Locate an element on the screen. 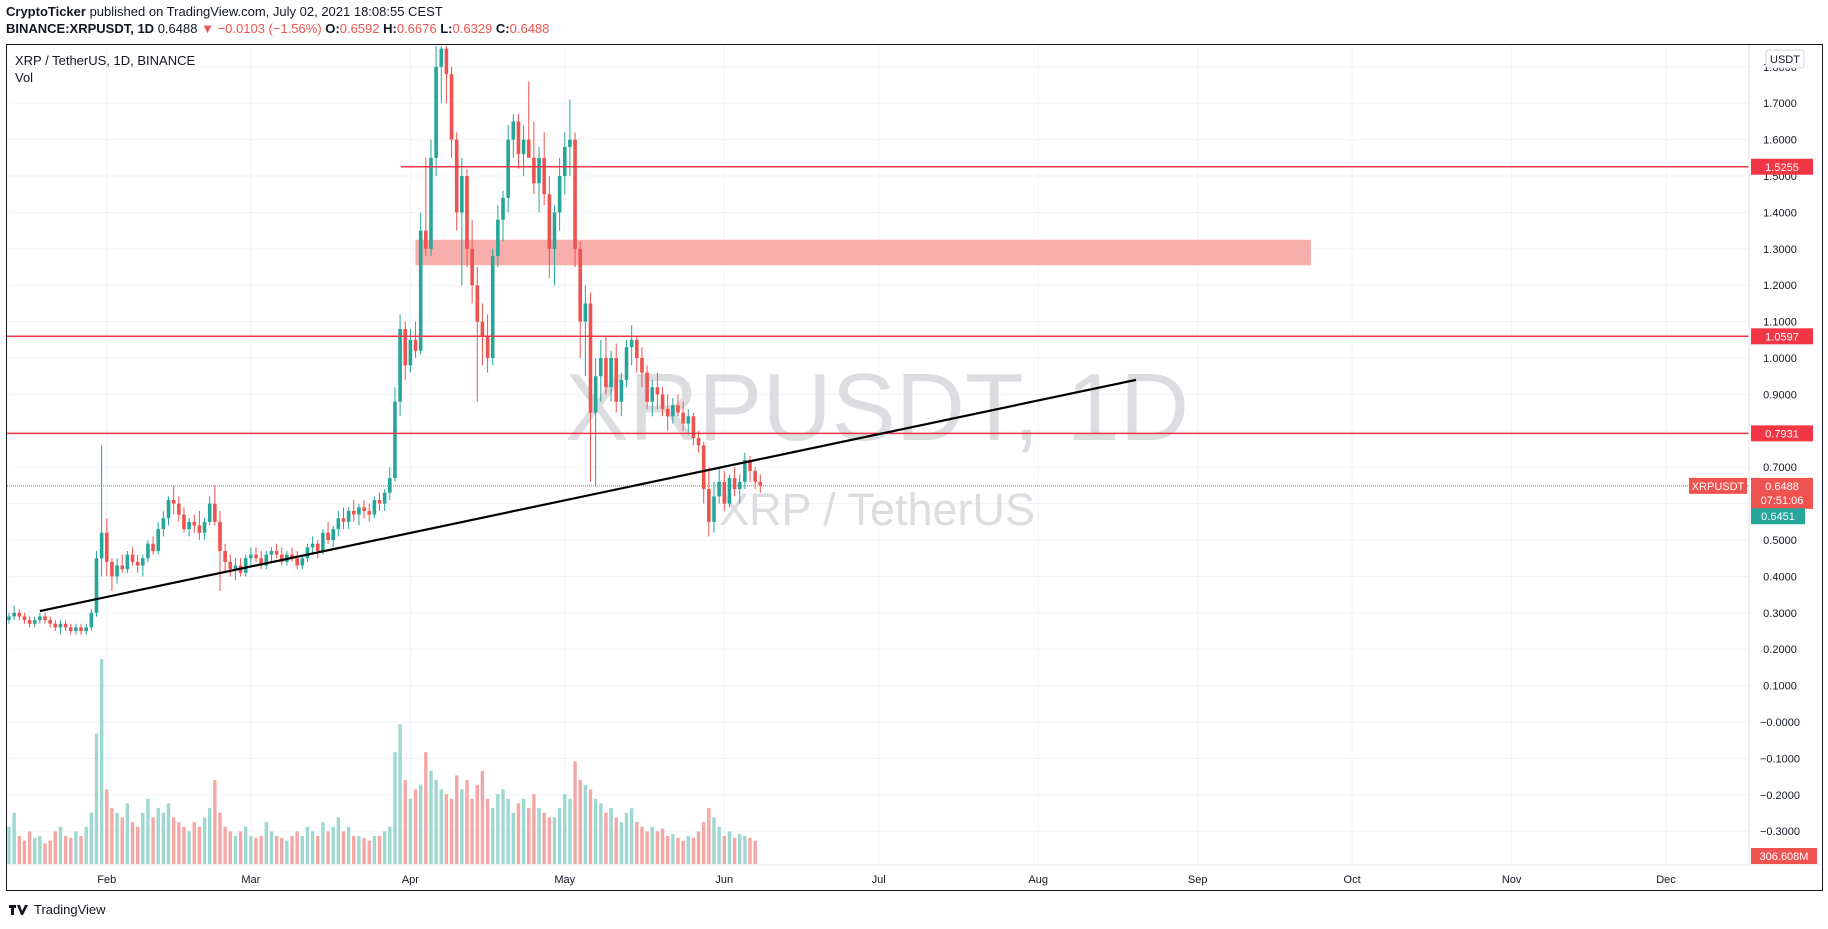 This screenshot has width=1828, height=929. level-badge-label: 1.0597 is located at coordinates (1782, 337).